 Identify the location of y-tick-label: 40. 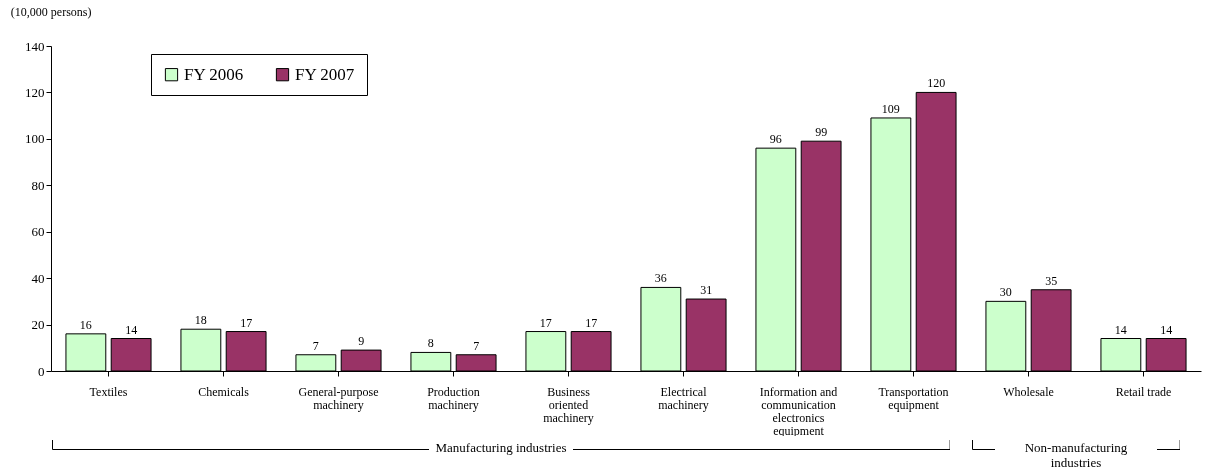
(38, 278).